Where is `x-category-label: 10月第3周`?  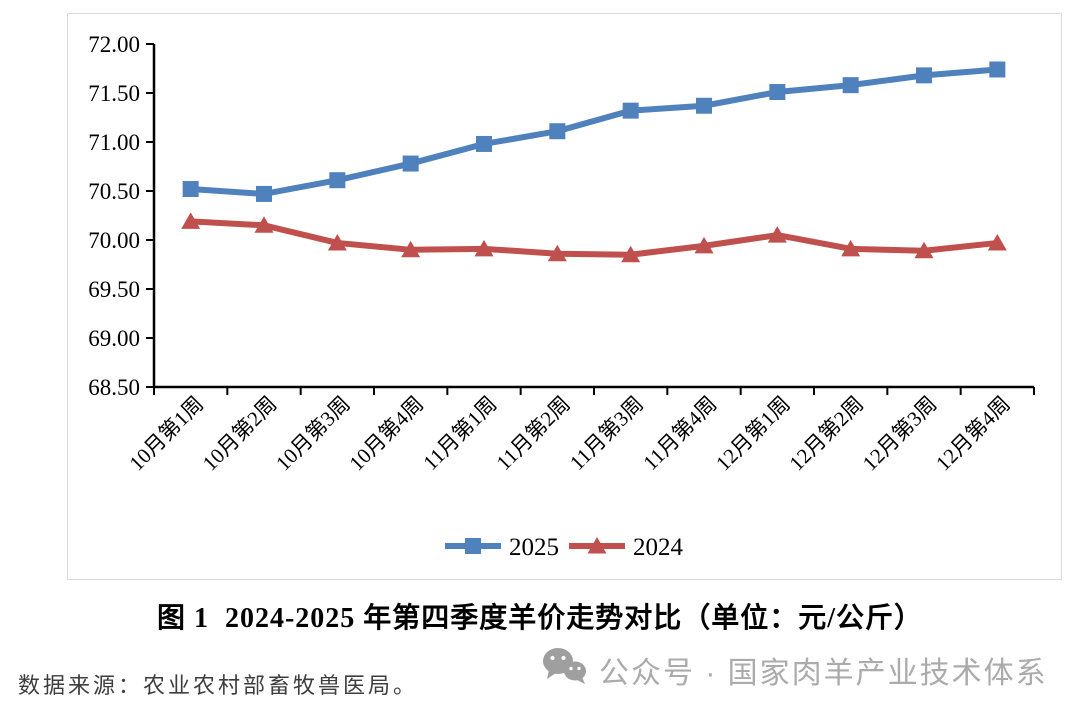
x-category-label: 10月第3周 is located at coordinates (313, 434).